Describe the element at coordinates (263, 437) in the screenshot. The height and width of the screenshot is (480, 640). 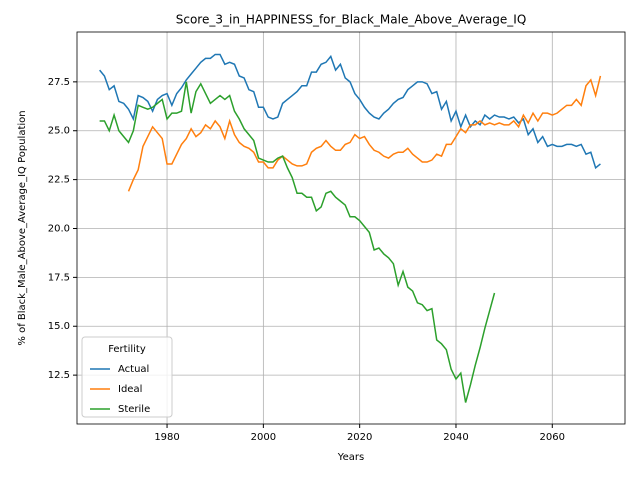
I see `x-tick-label: 2000` at that location.